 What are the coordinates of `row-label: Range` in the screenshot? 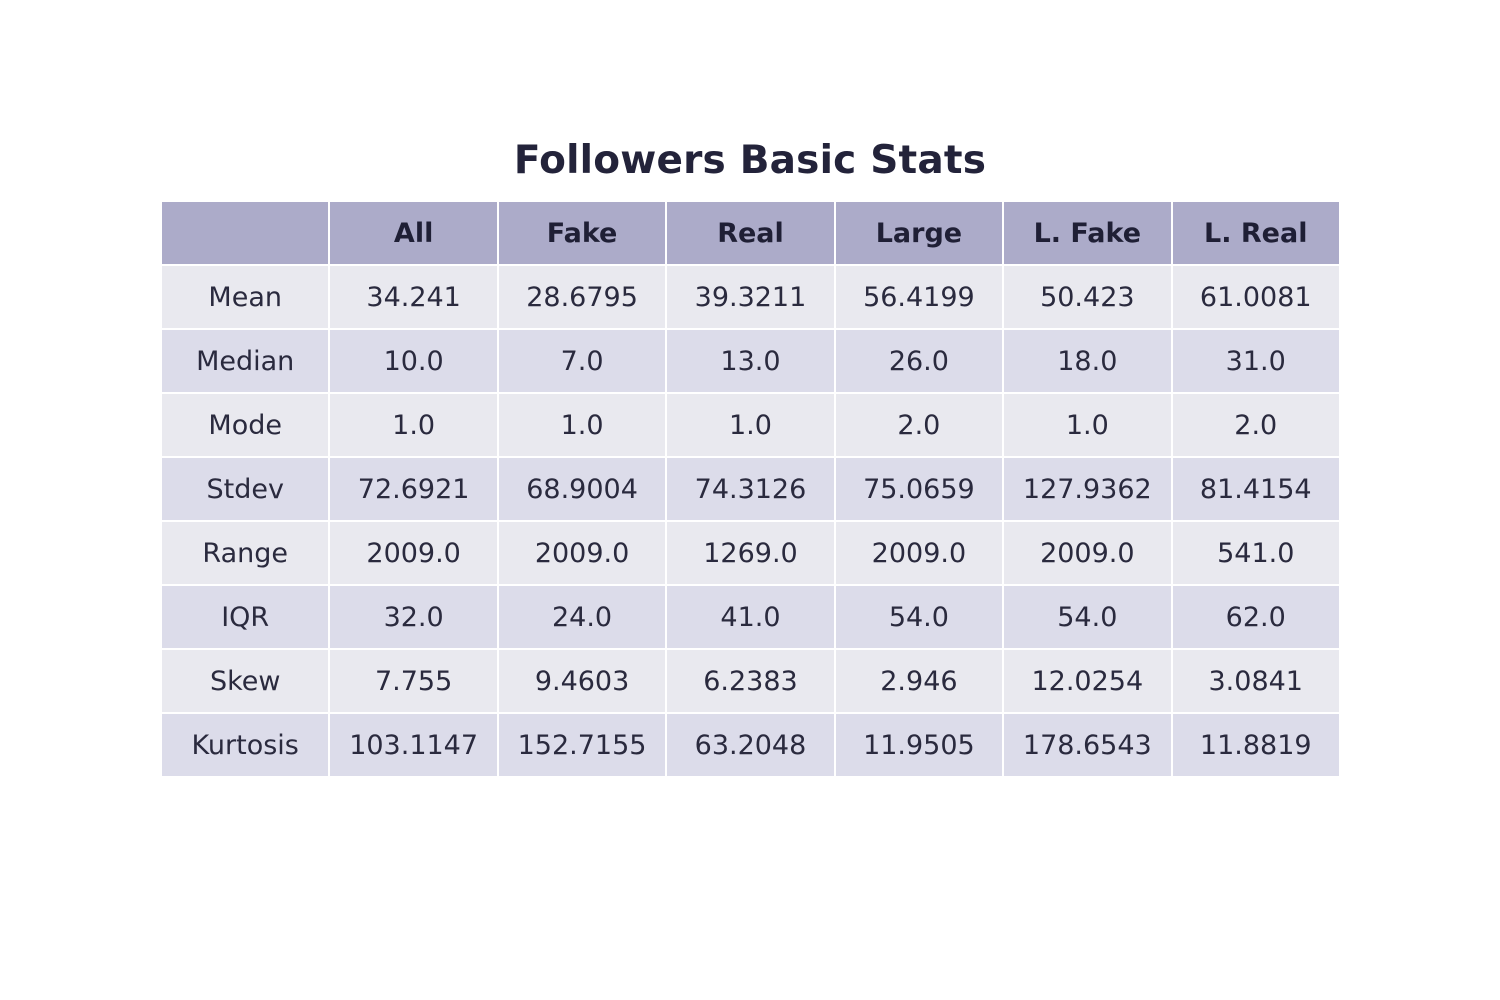 It's located at (245, 553).